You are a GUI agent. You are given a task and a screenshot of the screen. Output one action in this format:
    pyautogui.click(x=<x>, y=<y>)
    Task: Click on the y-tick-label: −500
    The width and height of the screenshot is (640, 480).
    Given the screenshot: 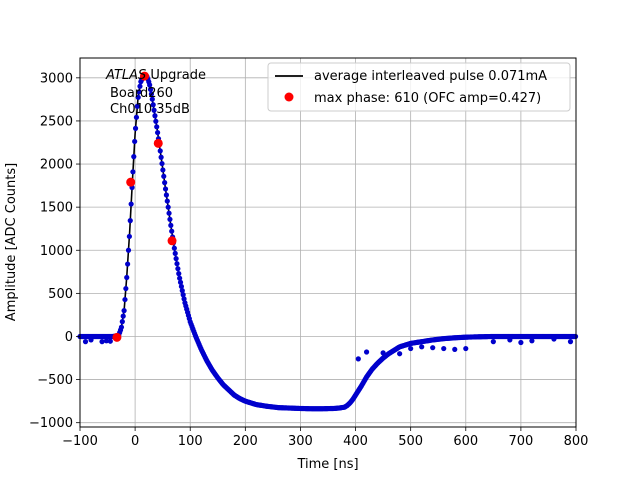 What is the action you would take?
    pyautogui.click(x=55, y=380)
    